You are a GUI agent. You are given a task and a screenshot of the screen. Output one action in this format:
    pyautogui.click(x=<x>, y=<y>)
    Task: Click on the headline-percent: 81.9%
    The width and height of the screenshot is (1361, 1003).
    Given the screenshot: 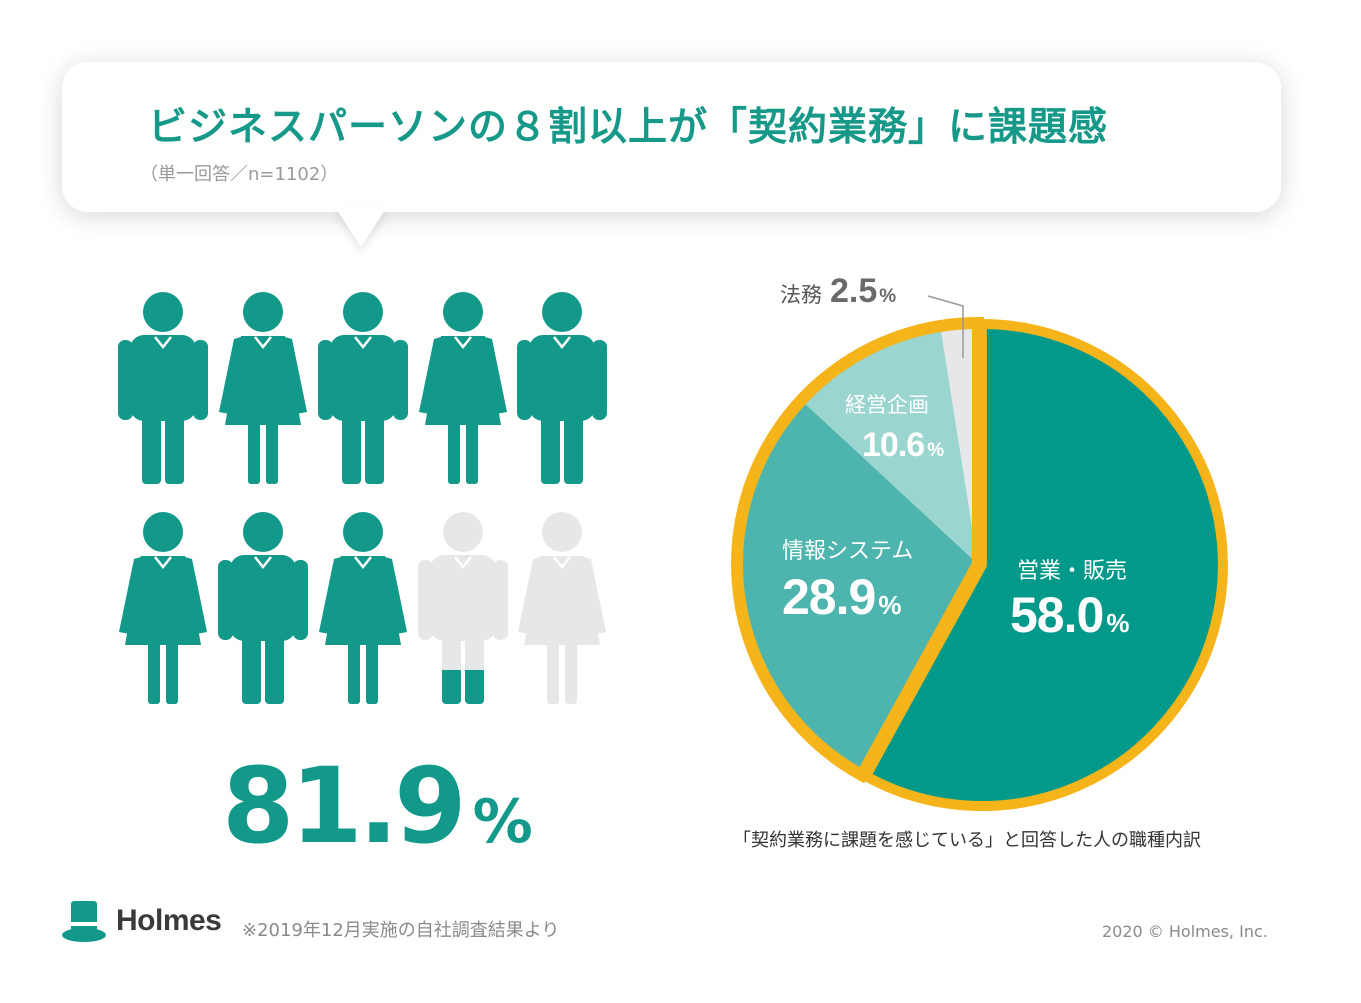 What is the action you would take?
    pyautogui.click(x=377, y=806)
    